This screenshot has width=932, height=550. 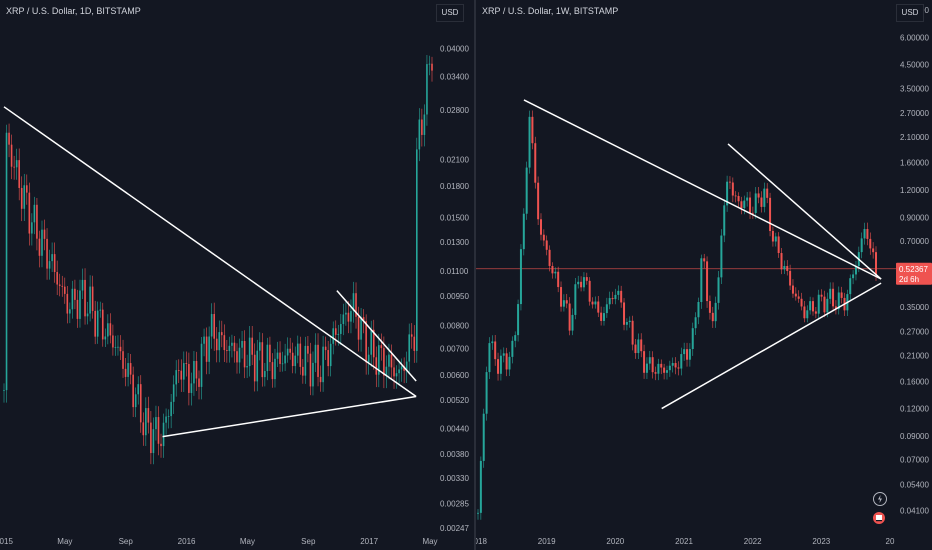 I want to click on y-tick-label: 0.01100, so click(x=454, y=271).